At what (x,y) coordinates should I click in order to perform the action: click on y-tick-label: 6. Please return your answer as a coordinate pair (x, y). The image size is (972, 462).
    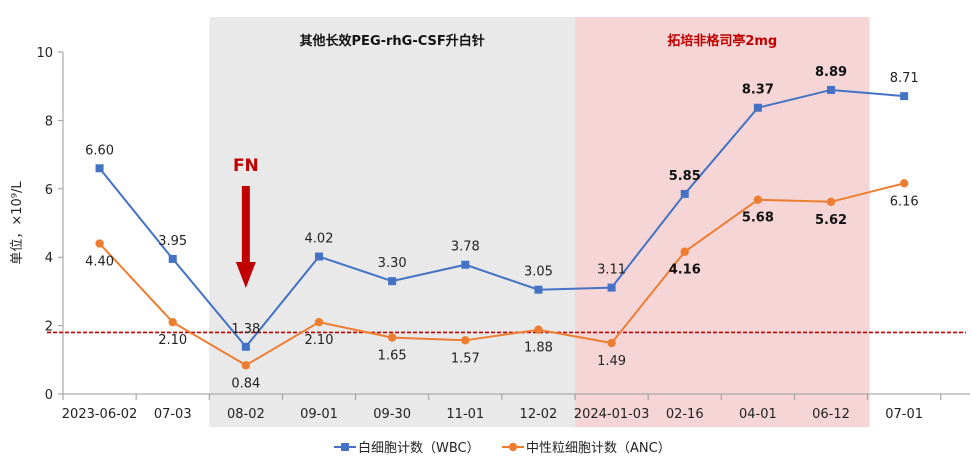
    Looking at the image, I should click on (49, 190).